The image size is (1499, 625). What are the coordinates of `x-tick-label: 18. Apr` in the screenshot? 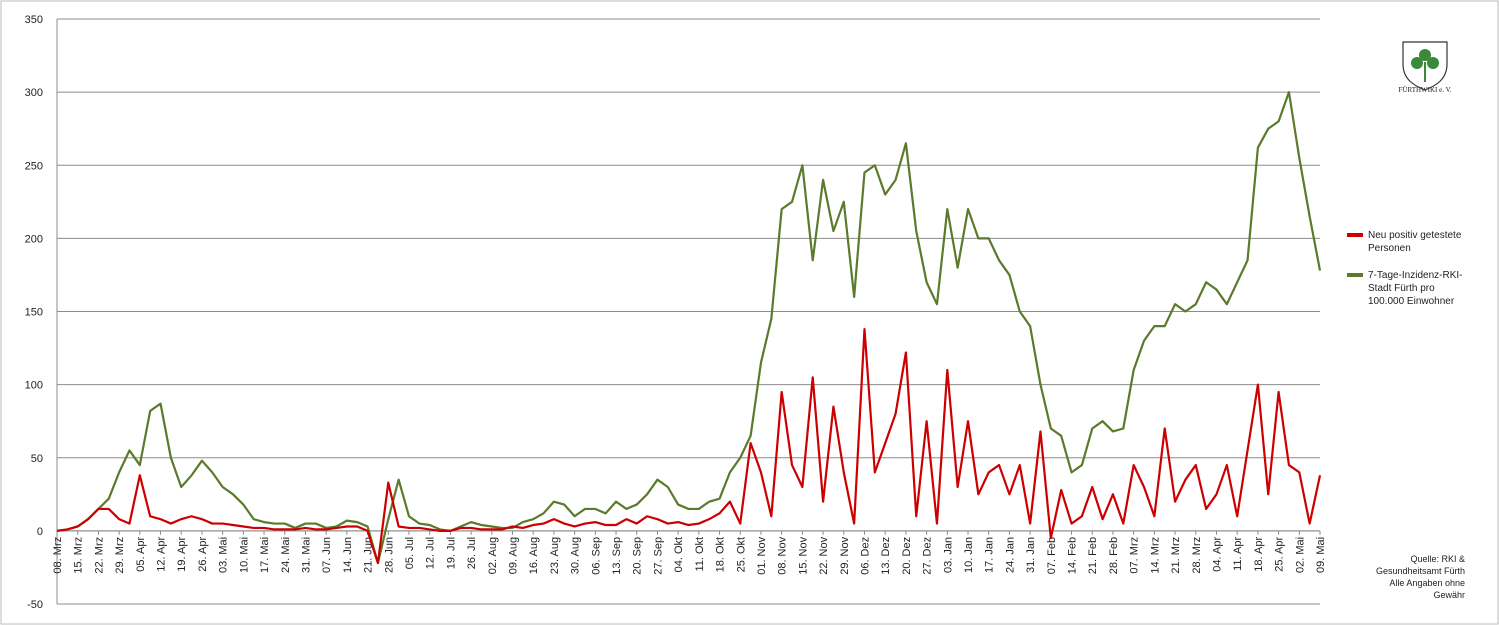 It's located at (1259, 554).